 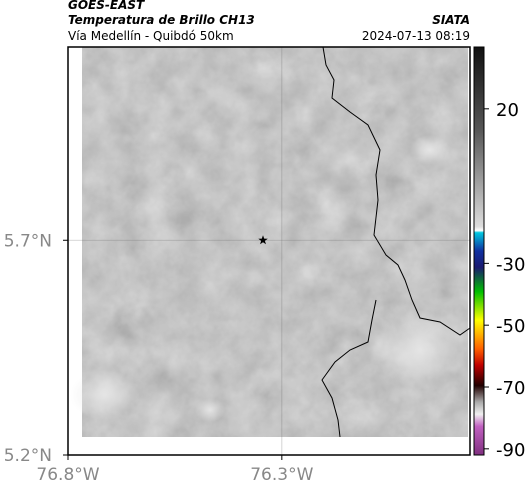 I want to click on x-tick-label: 76.3°W, so click(x=281, y=475).